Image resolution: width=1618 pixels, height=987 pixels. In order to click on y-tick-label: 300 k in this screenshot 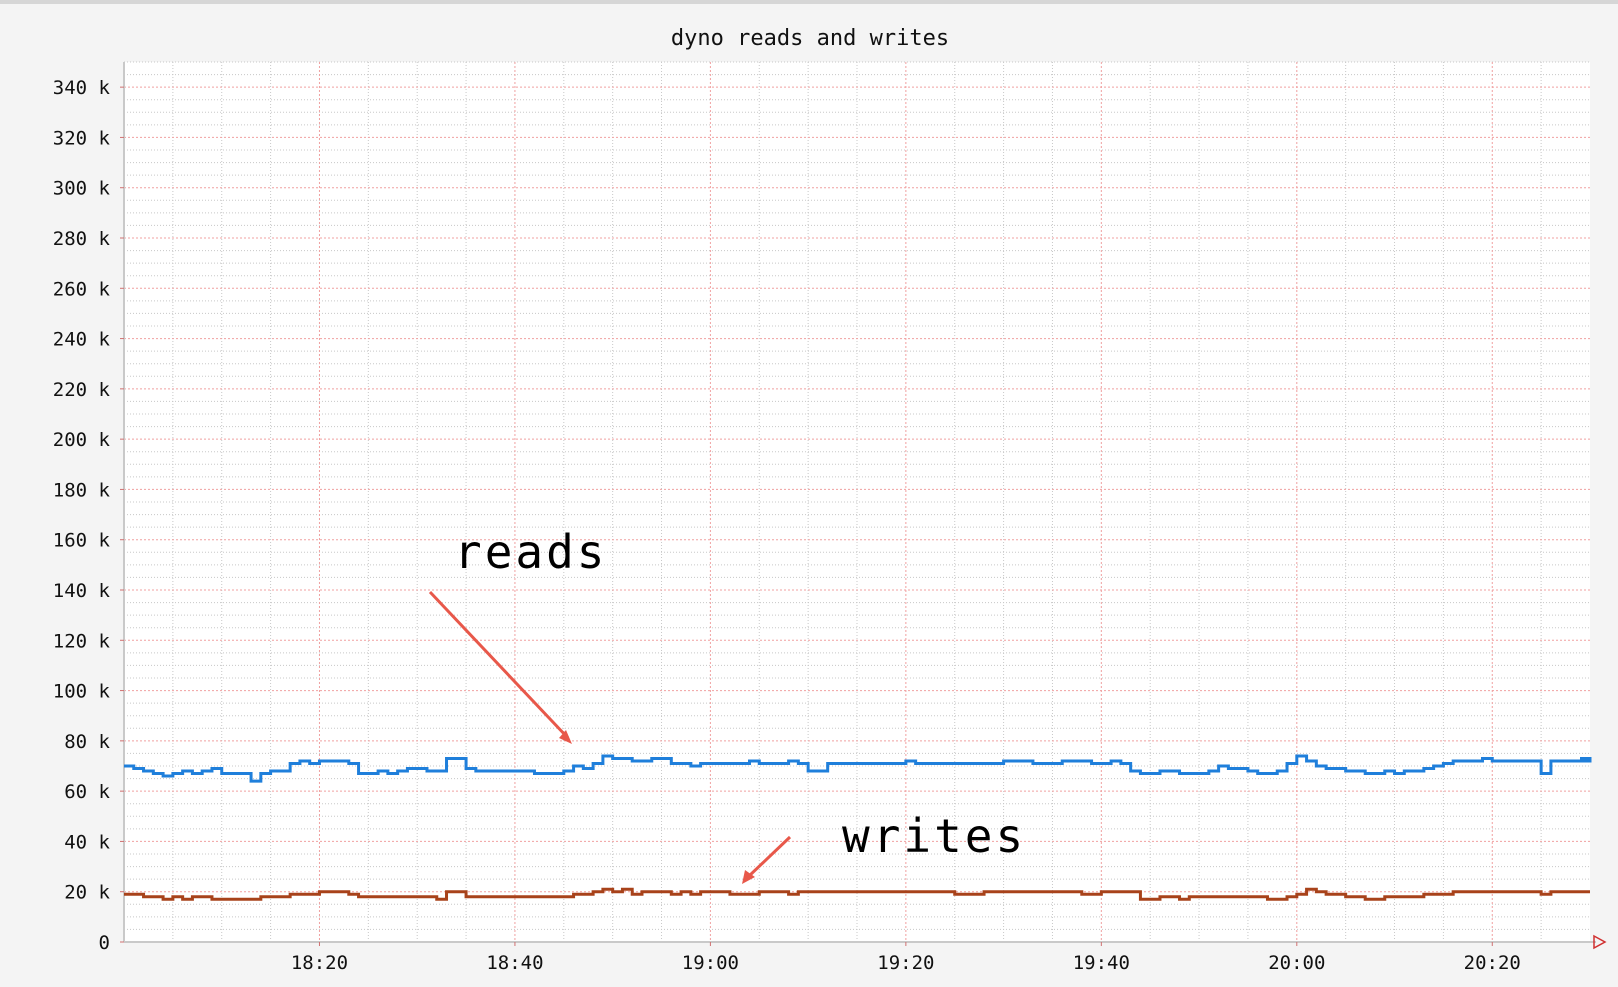, I will do `click(82, 189)`.